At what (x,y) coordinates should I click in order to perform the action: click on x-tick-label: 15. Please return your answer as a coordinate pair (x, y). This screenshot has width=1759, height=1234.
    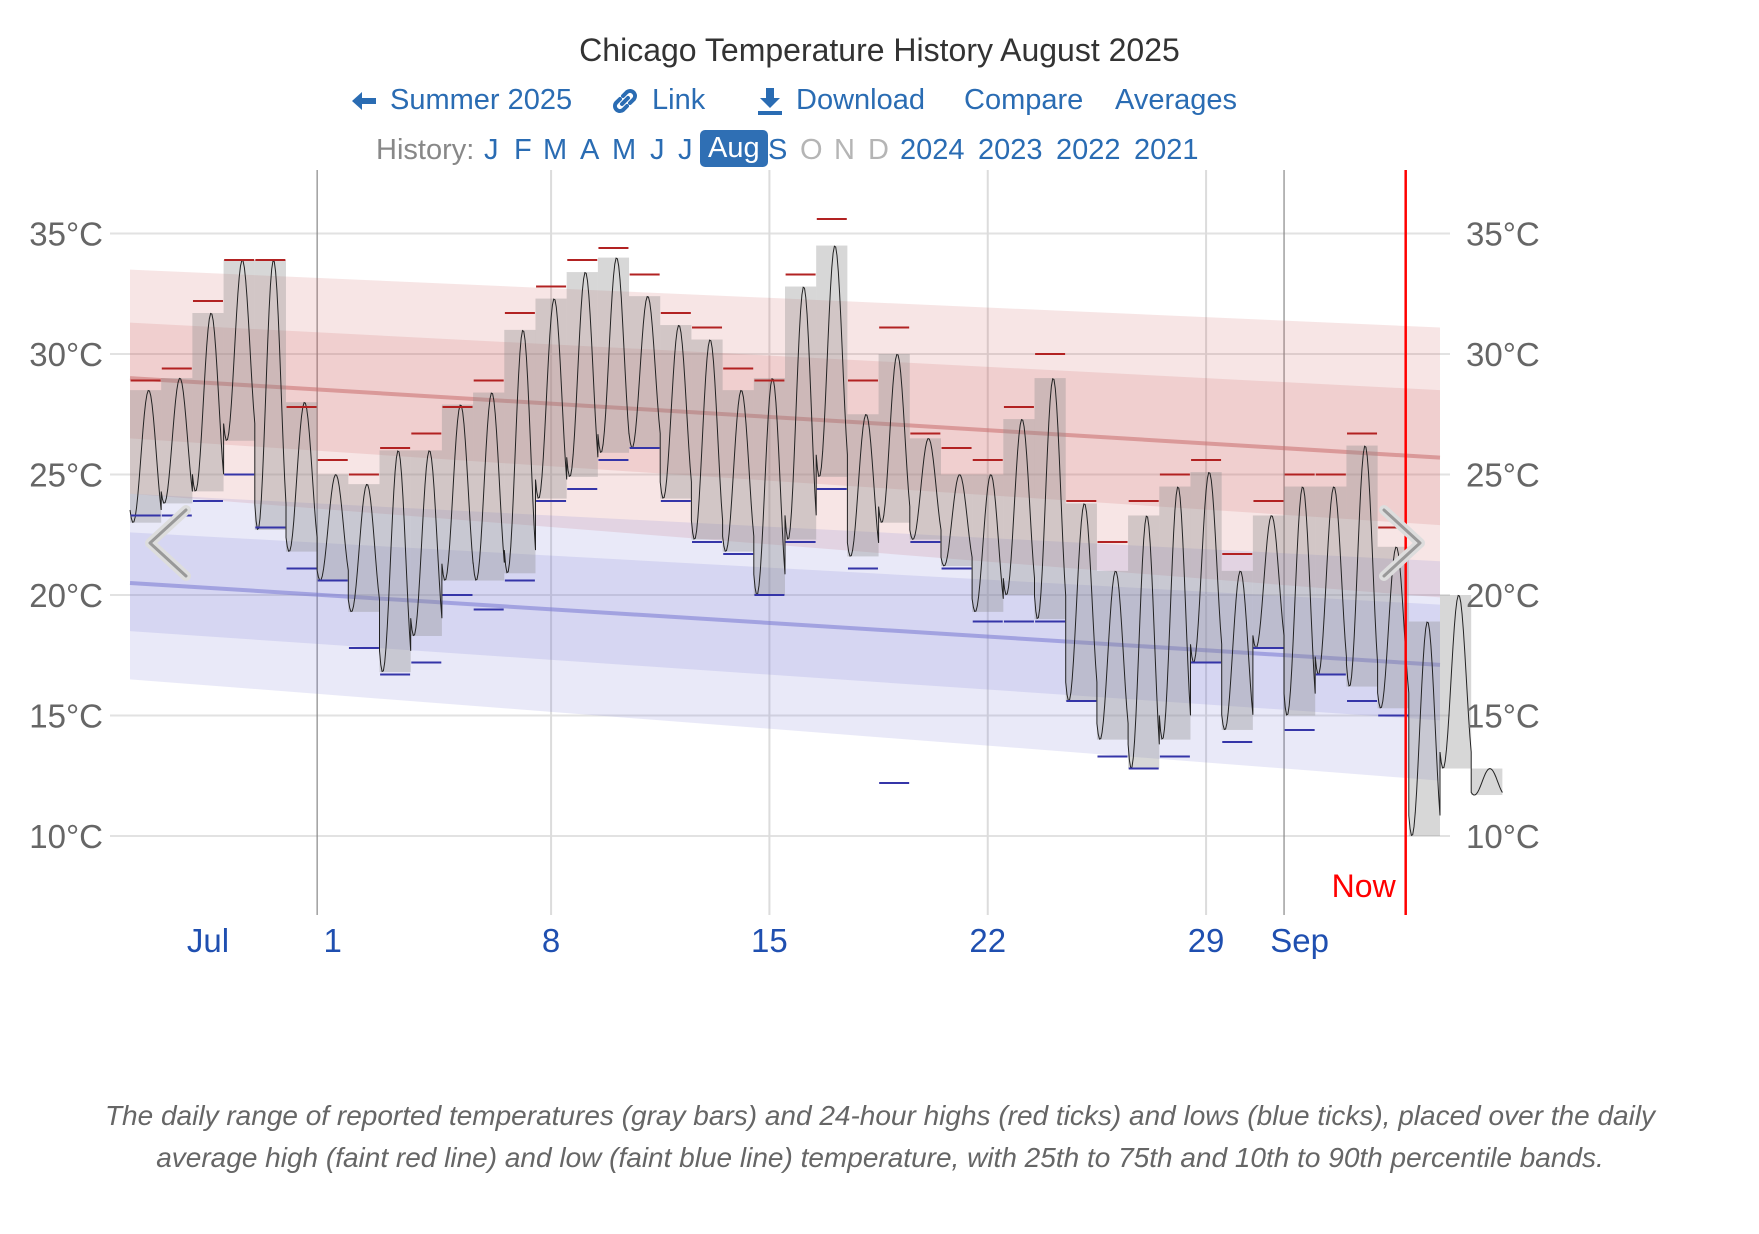
    Looking at the image, I should click on (769, 940).